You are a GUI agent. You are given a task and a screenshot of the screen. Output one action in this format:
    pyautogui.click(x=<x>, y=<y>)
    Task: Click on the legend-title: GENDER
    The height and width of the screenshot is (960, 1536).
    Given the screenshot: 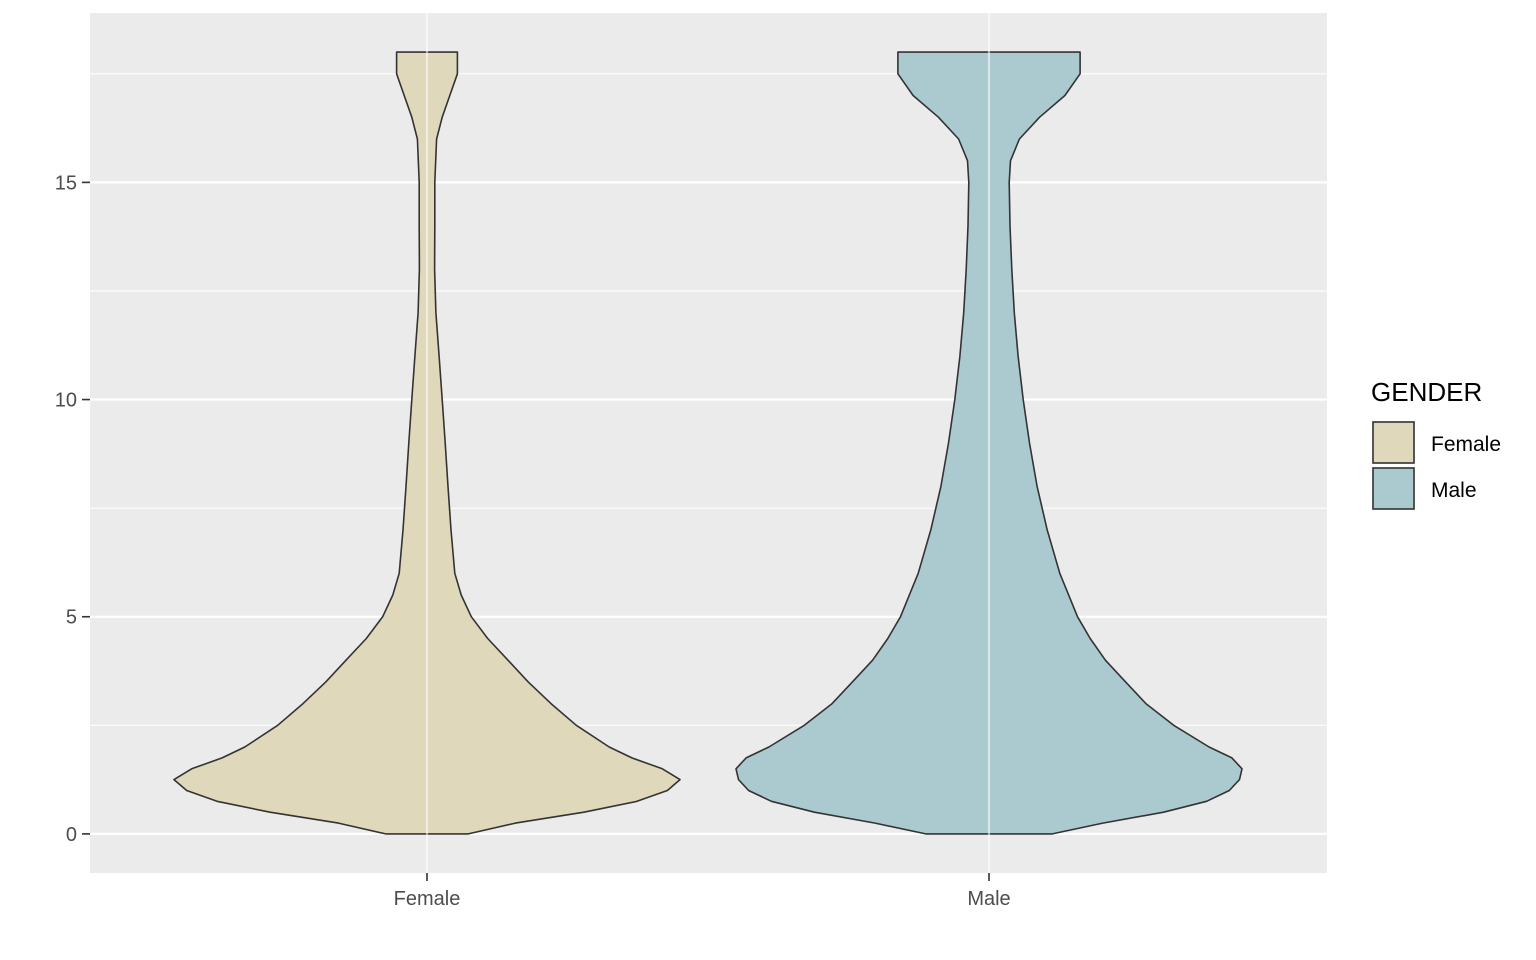 What is the action you would take?
    pyautogui.click(x=1426, y=392)
    